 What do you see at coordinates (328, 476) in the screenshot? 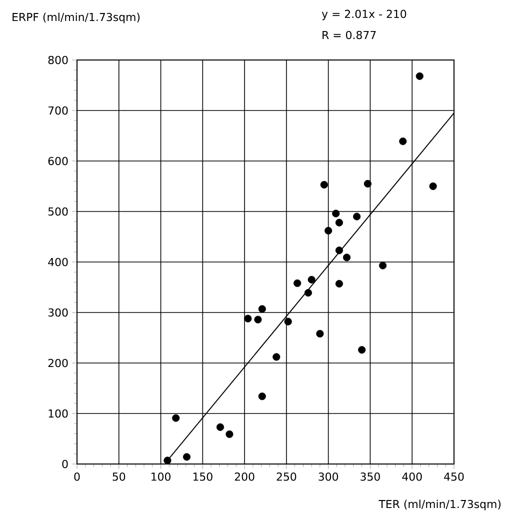
I see `x-tick-label: 300` at bounding box center [328, 476].